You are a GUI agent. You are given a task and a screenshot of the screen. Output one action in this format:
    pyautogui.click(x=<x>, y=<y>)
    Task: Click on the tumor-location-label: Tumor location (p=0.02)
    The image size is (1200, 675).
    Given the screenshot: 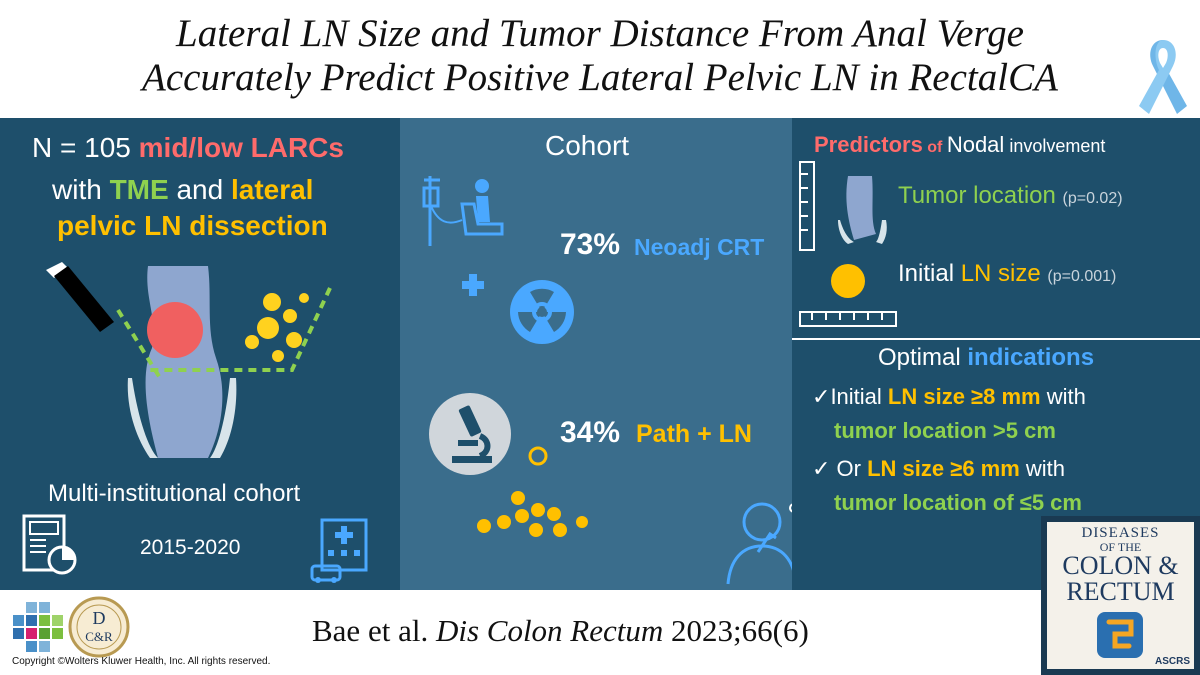 What is the action you would take?
    pyautogui.click(x=1010, y=196)
    